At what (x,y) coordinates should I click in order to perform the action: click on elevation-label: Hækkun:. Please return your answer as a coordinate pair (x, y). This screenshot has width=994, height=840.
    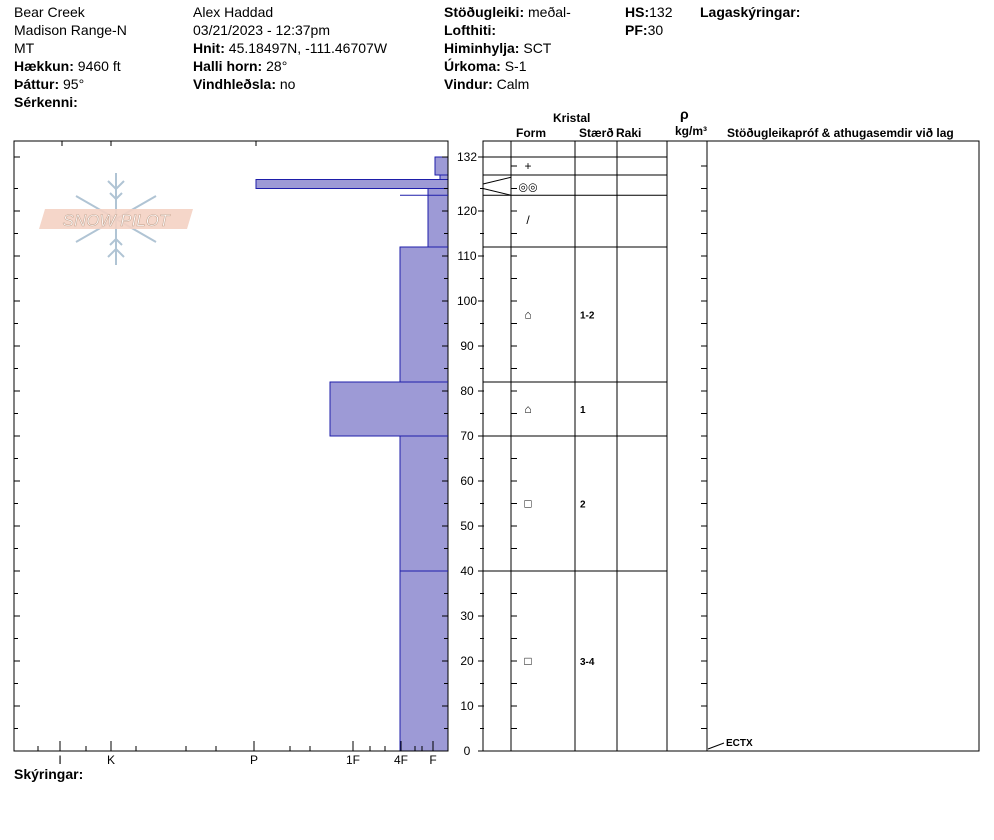
    Looking at the image, I should click on (44, 66).